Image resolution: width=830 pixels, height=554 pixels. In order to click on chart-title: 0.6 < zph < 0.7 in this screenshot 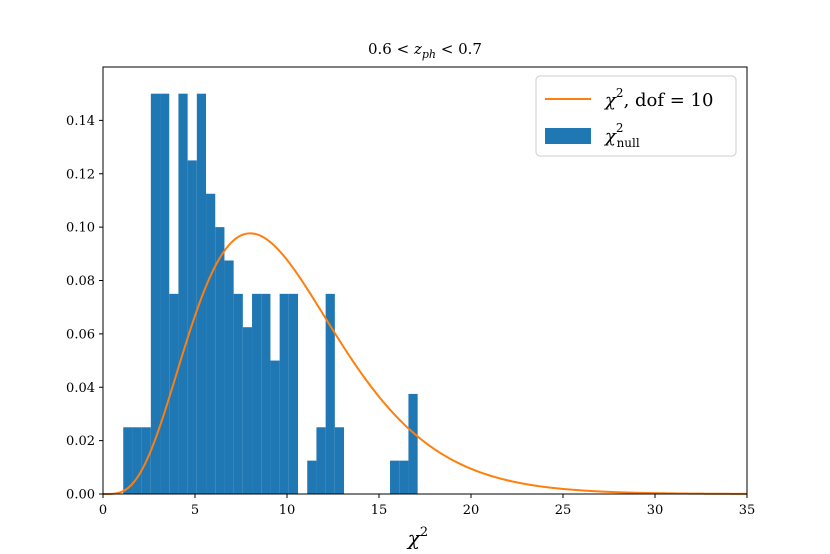, I will do `click(425, 50)`.